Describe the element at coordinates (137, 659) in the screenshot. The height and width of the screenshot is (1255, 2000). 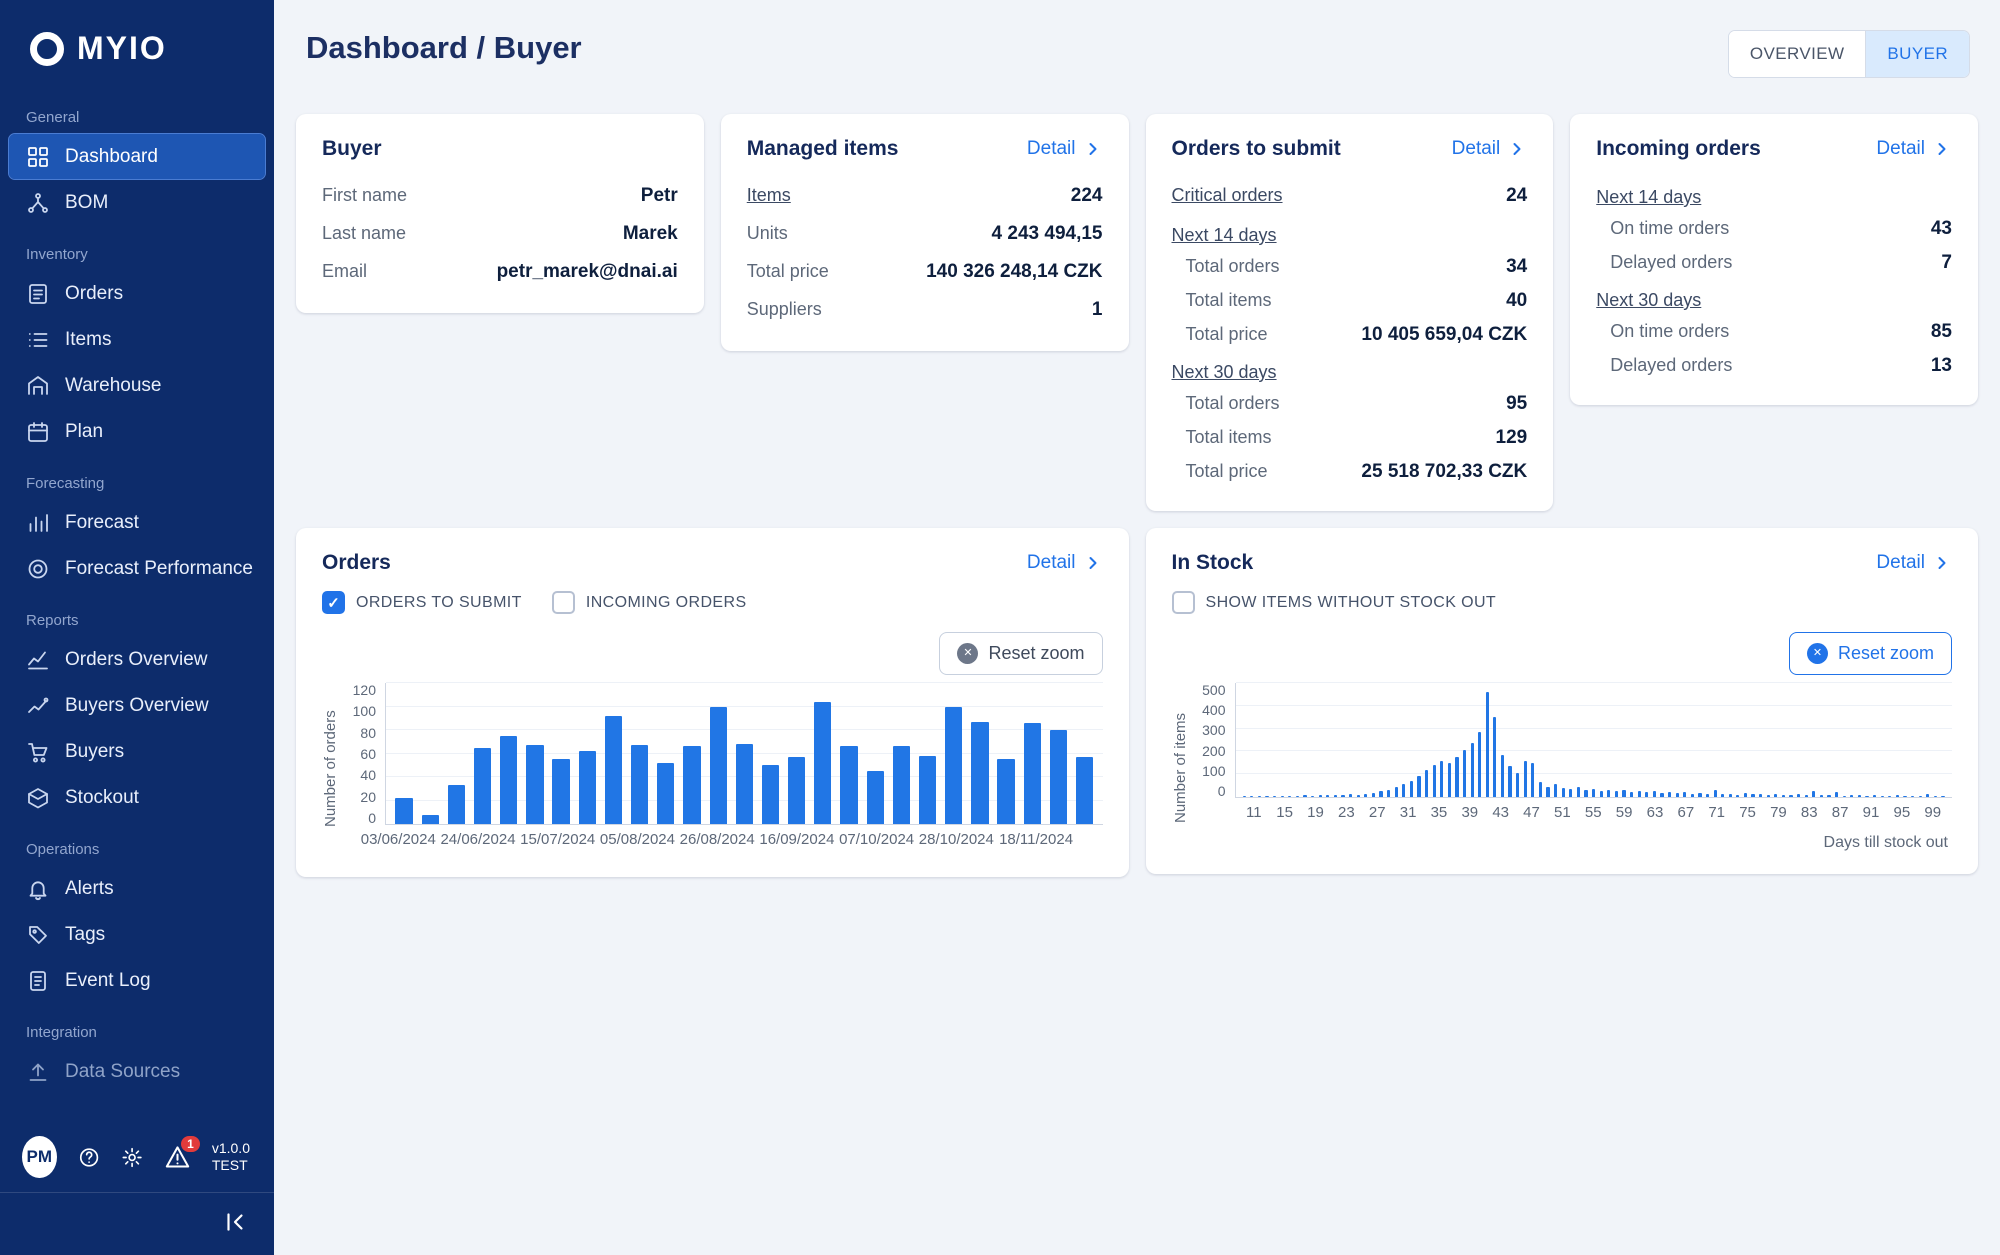
I see `sidebar-item-orders-overview: Orders Overview` at that location.